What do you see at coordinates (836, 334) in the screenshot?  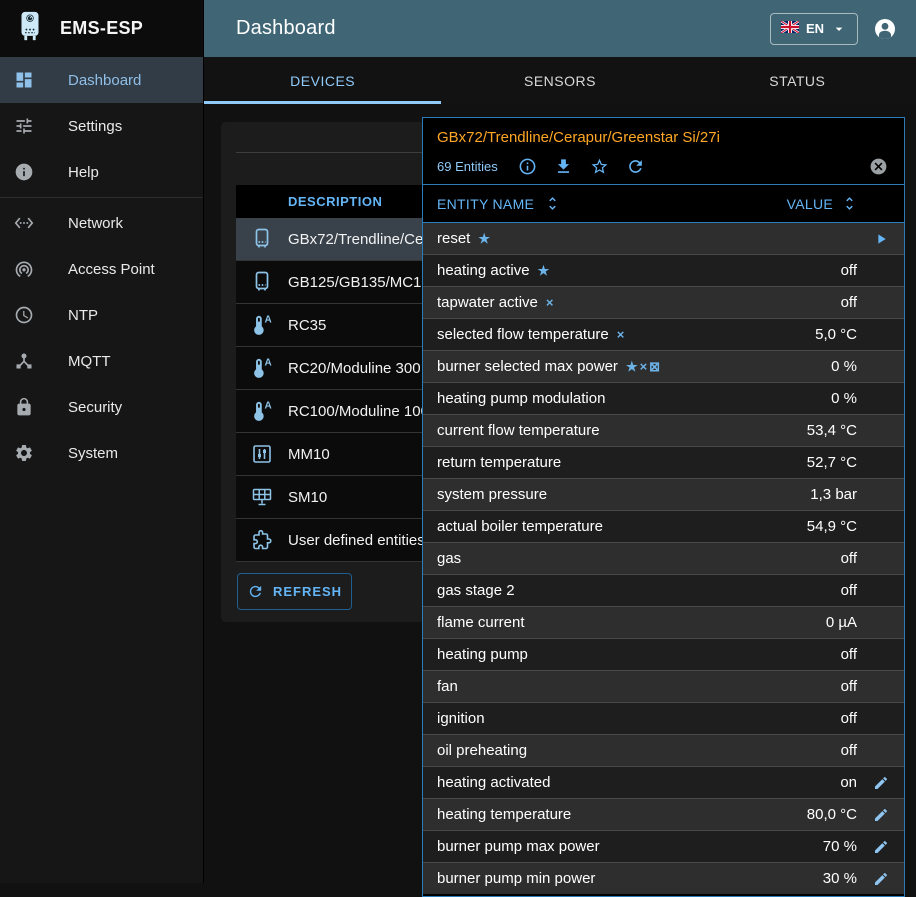 I see `entity-value: 5,0 °C` at bounding box center [836, 334].